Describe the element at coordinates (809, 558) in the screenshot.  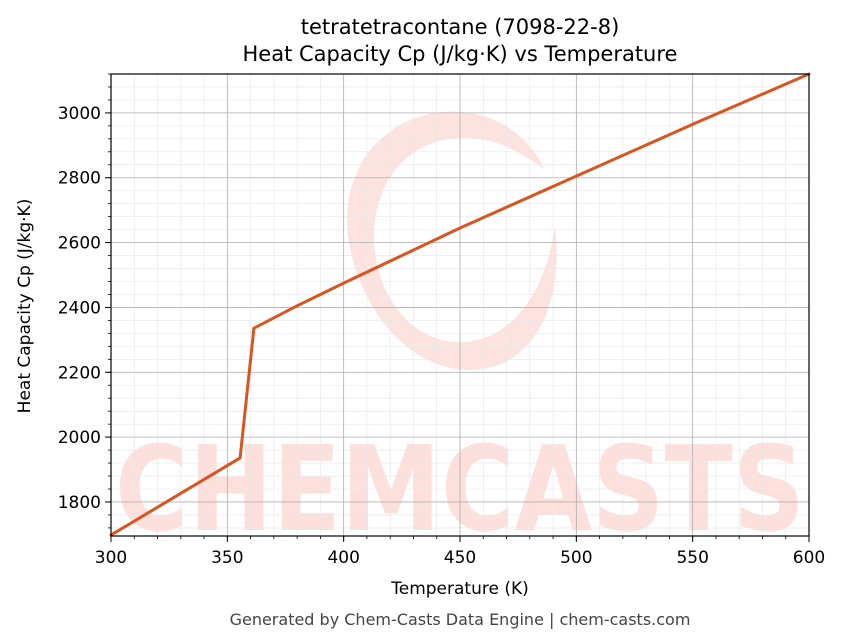
I see `x-tick-label: 600` at that location.